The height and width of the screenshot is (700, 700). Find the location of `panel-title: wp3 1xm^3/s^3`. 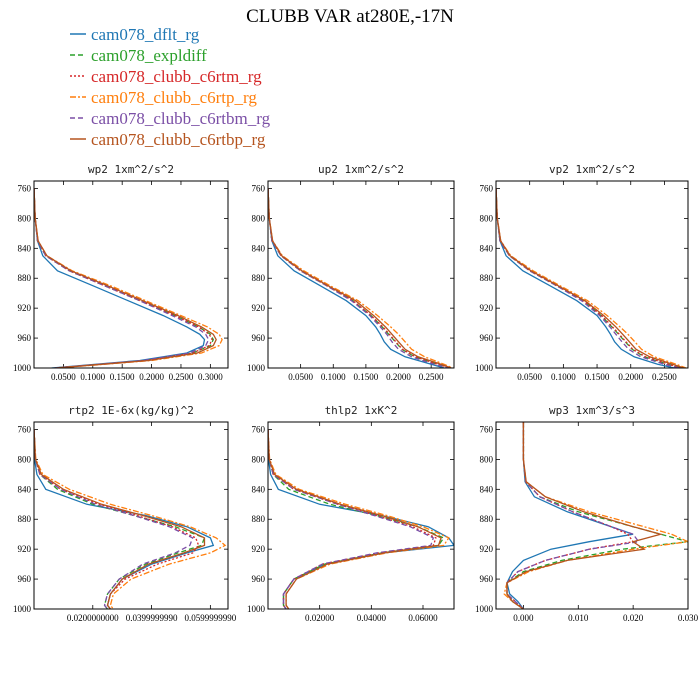

panel-title: wp3 1xm^3/s^3 is located at coordinates (592, 410).